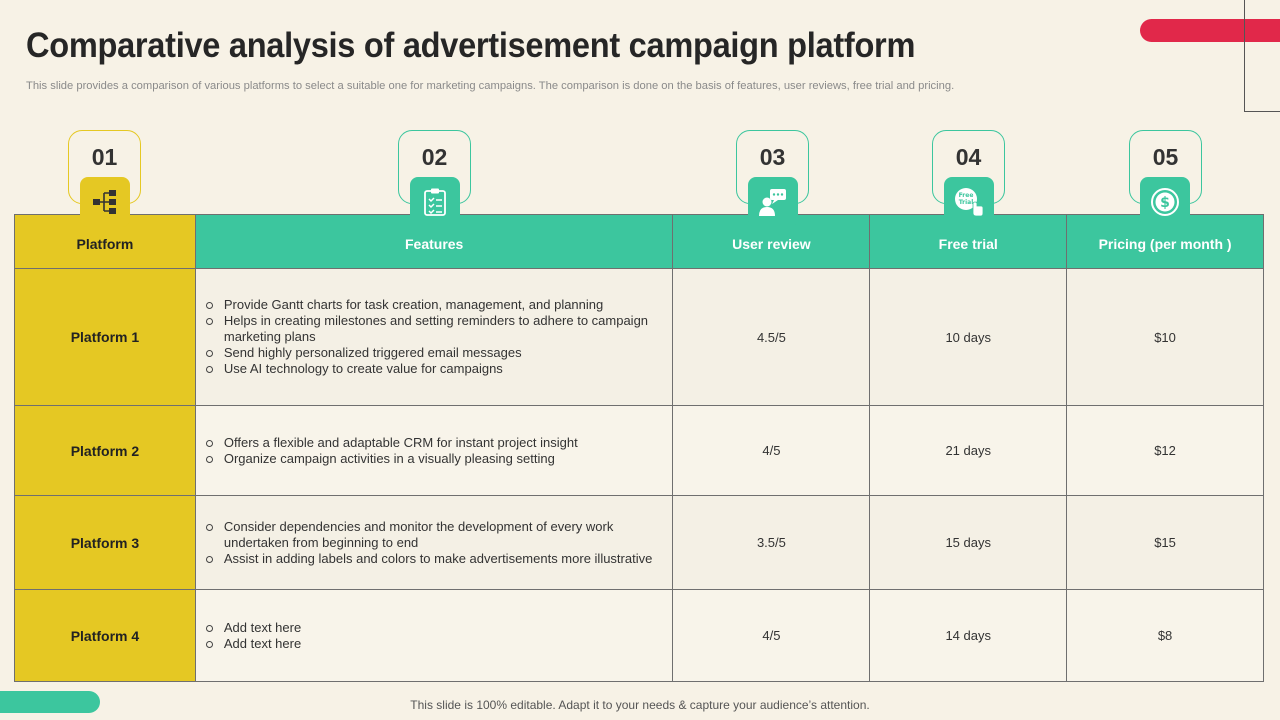  What do you see at coordinates (968, 157) in the screenshot?
I see `badge-number: 04` at bounding box center [968, 157].